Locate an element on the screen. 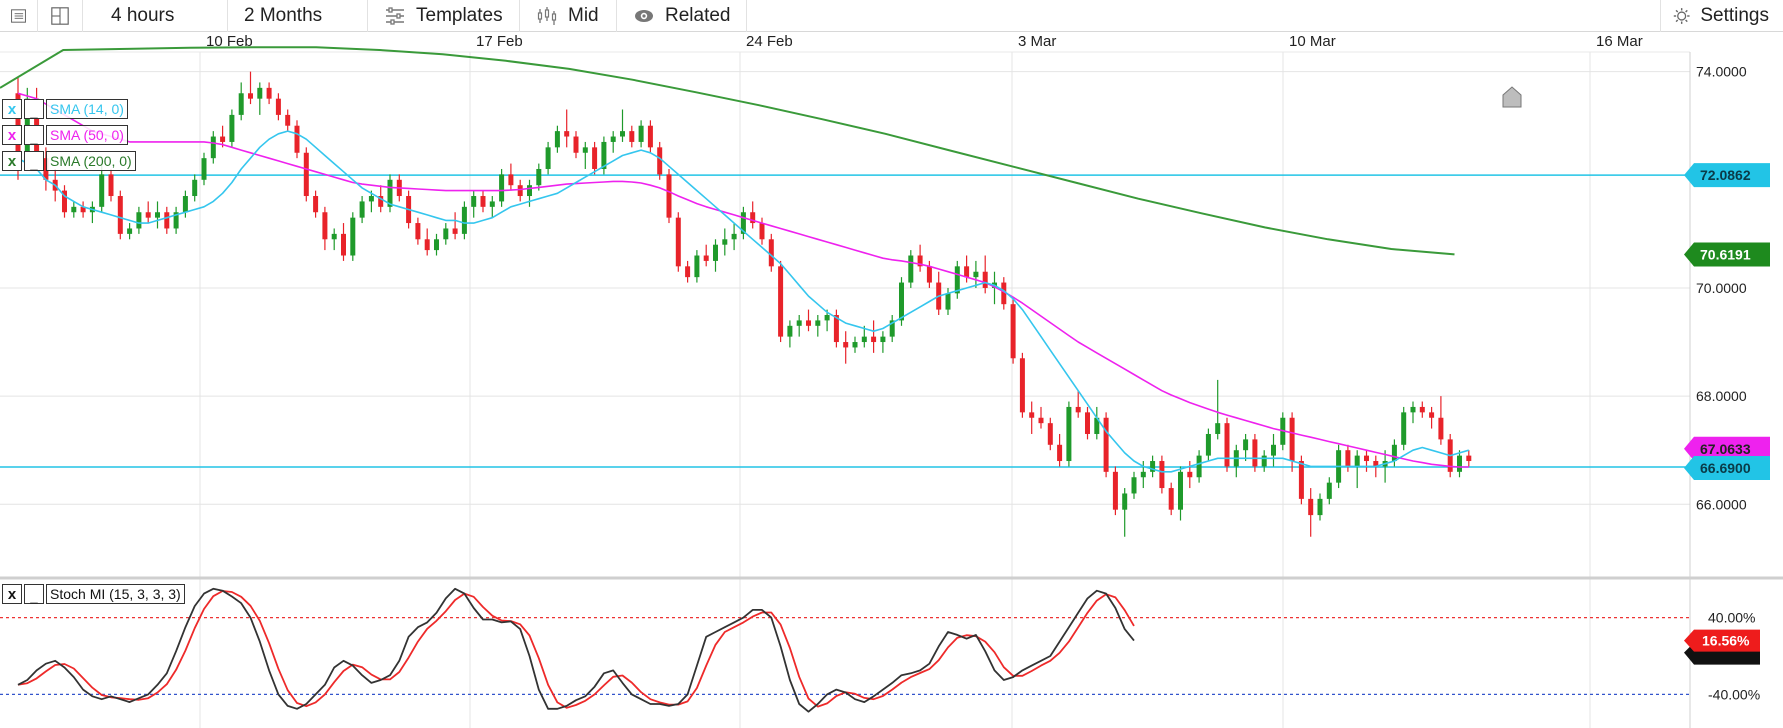 This screenshot has width=1783, height=728. templates-button: Templates is located at coordinates (444, 16).